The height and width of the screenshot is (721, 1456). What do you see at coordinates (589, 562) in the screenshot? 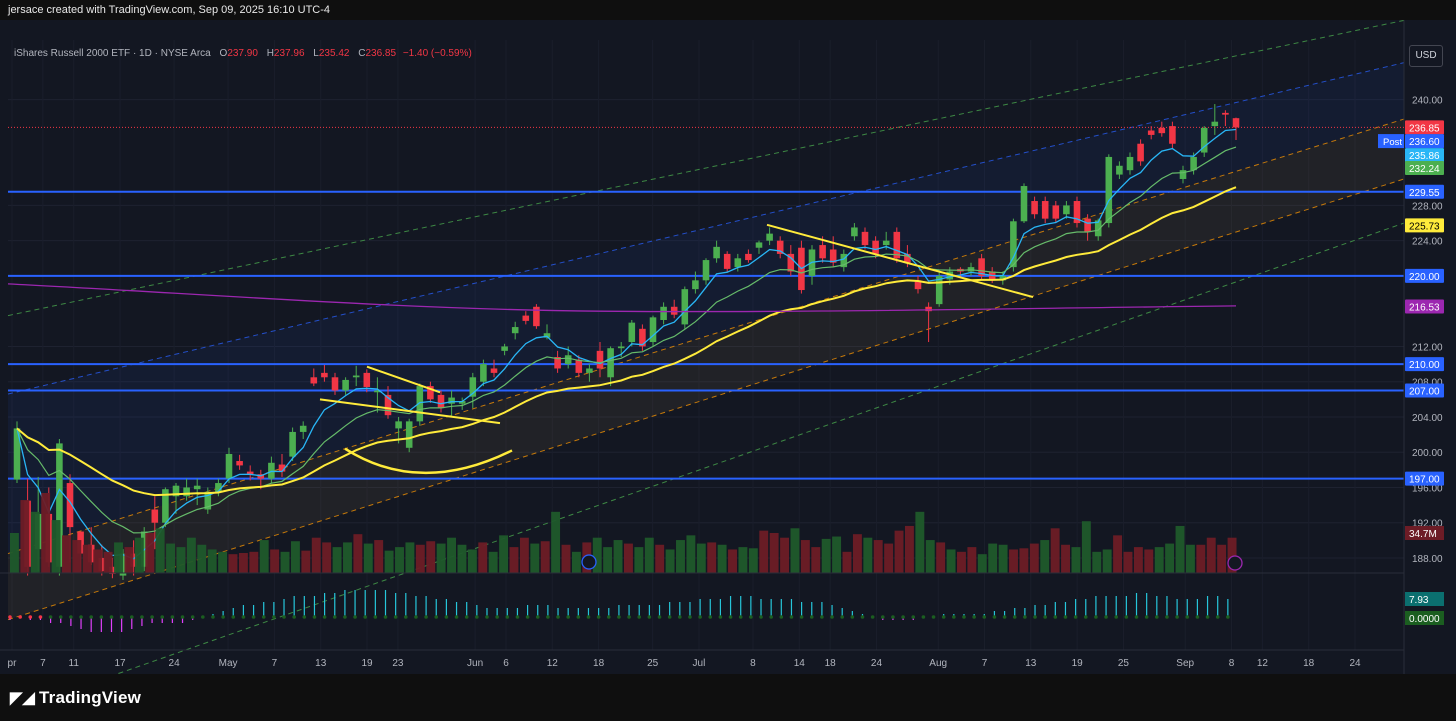
I see `dividend-marker-icon` at bounding box center [589, 562].